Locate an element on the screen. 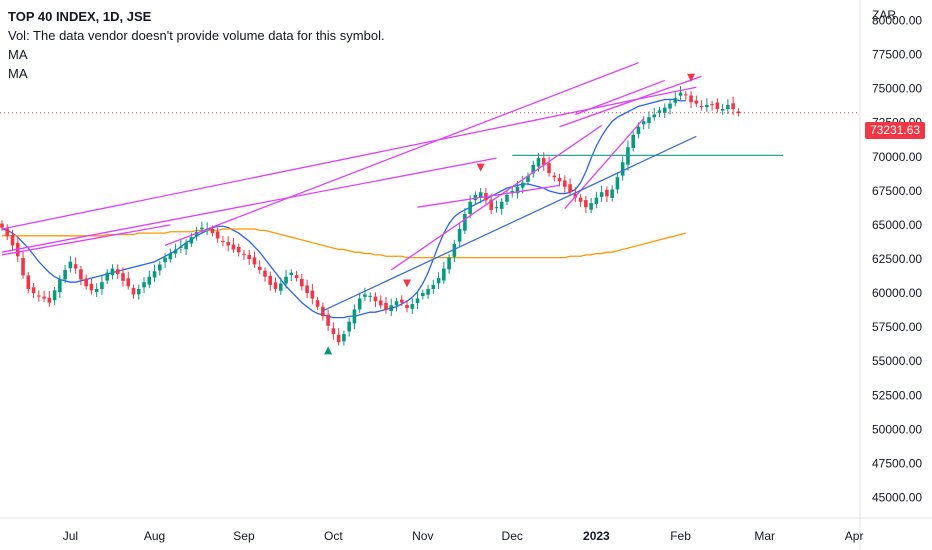 The width and height of the screenshot is (932, 550). x-tick-label: 2023 is located at coordinates (596, 536).